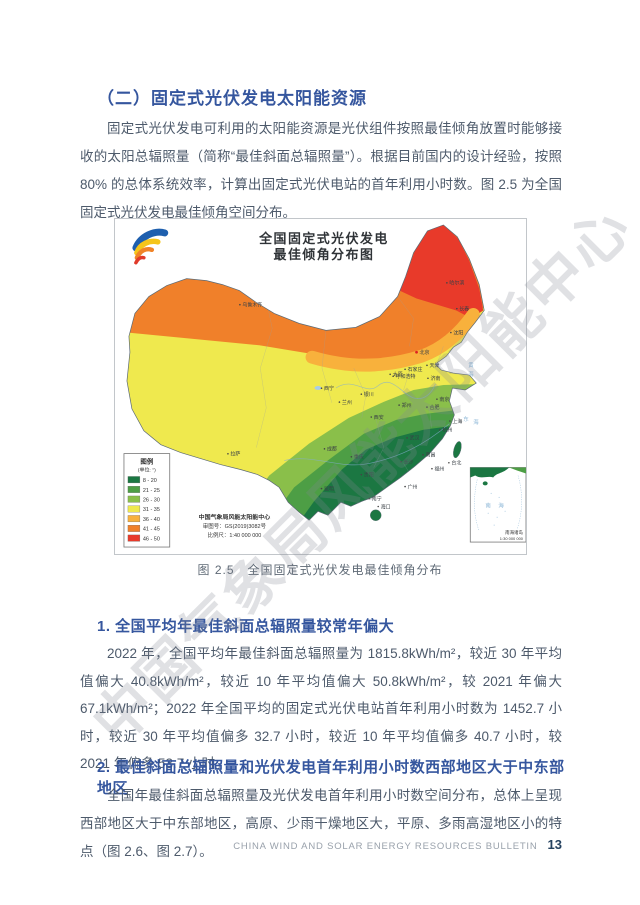 The width and height of the screenshot is (640, 905). Describe the element at coordinates (458, 332) in the screenshot. I see `city-label: 沈阳` at that location.